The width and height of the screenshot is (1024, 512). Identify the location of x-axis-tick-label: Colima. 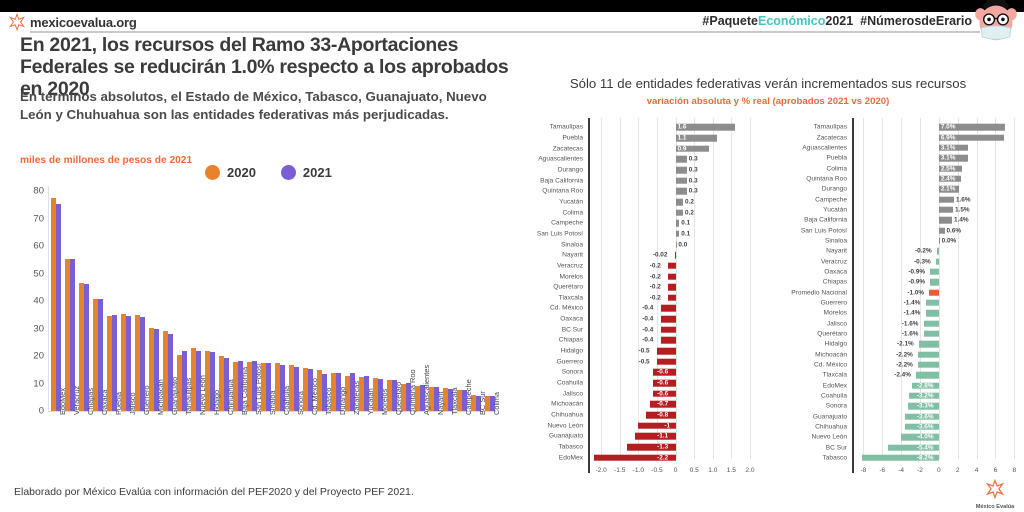
(496, 403).